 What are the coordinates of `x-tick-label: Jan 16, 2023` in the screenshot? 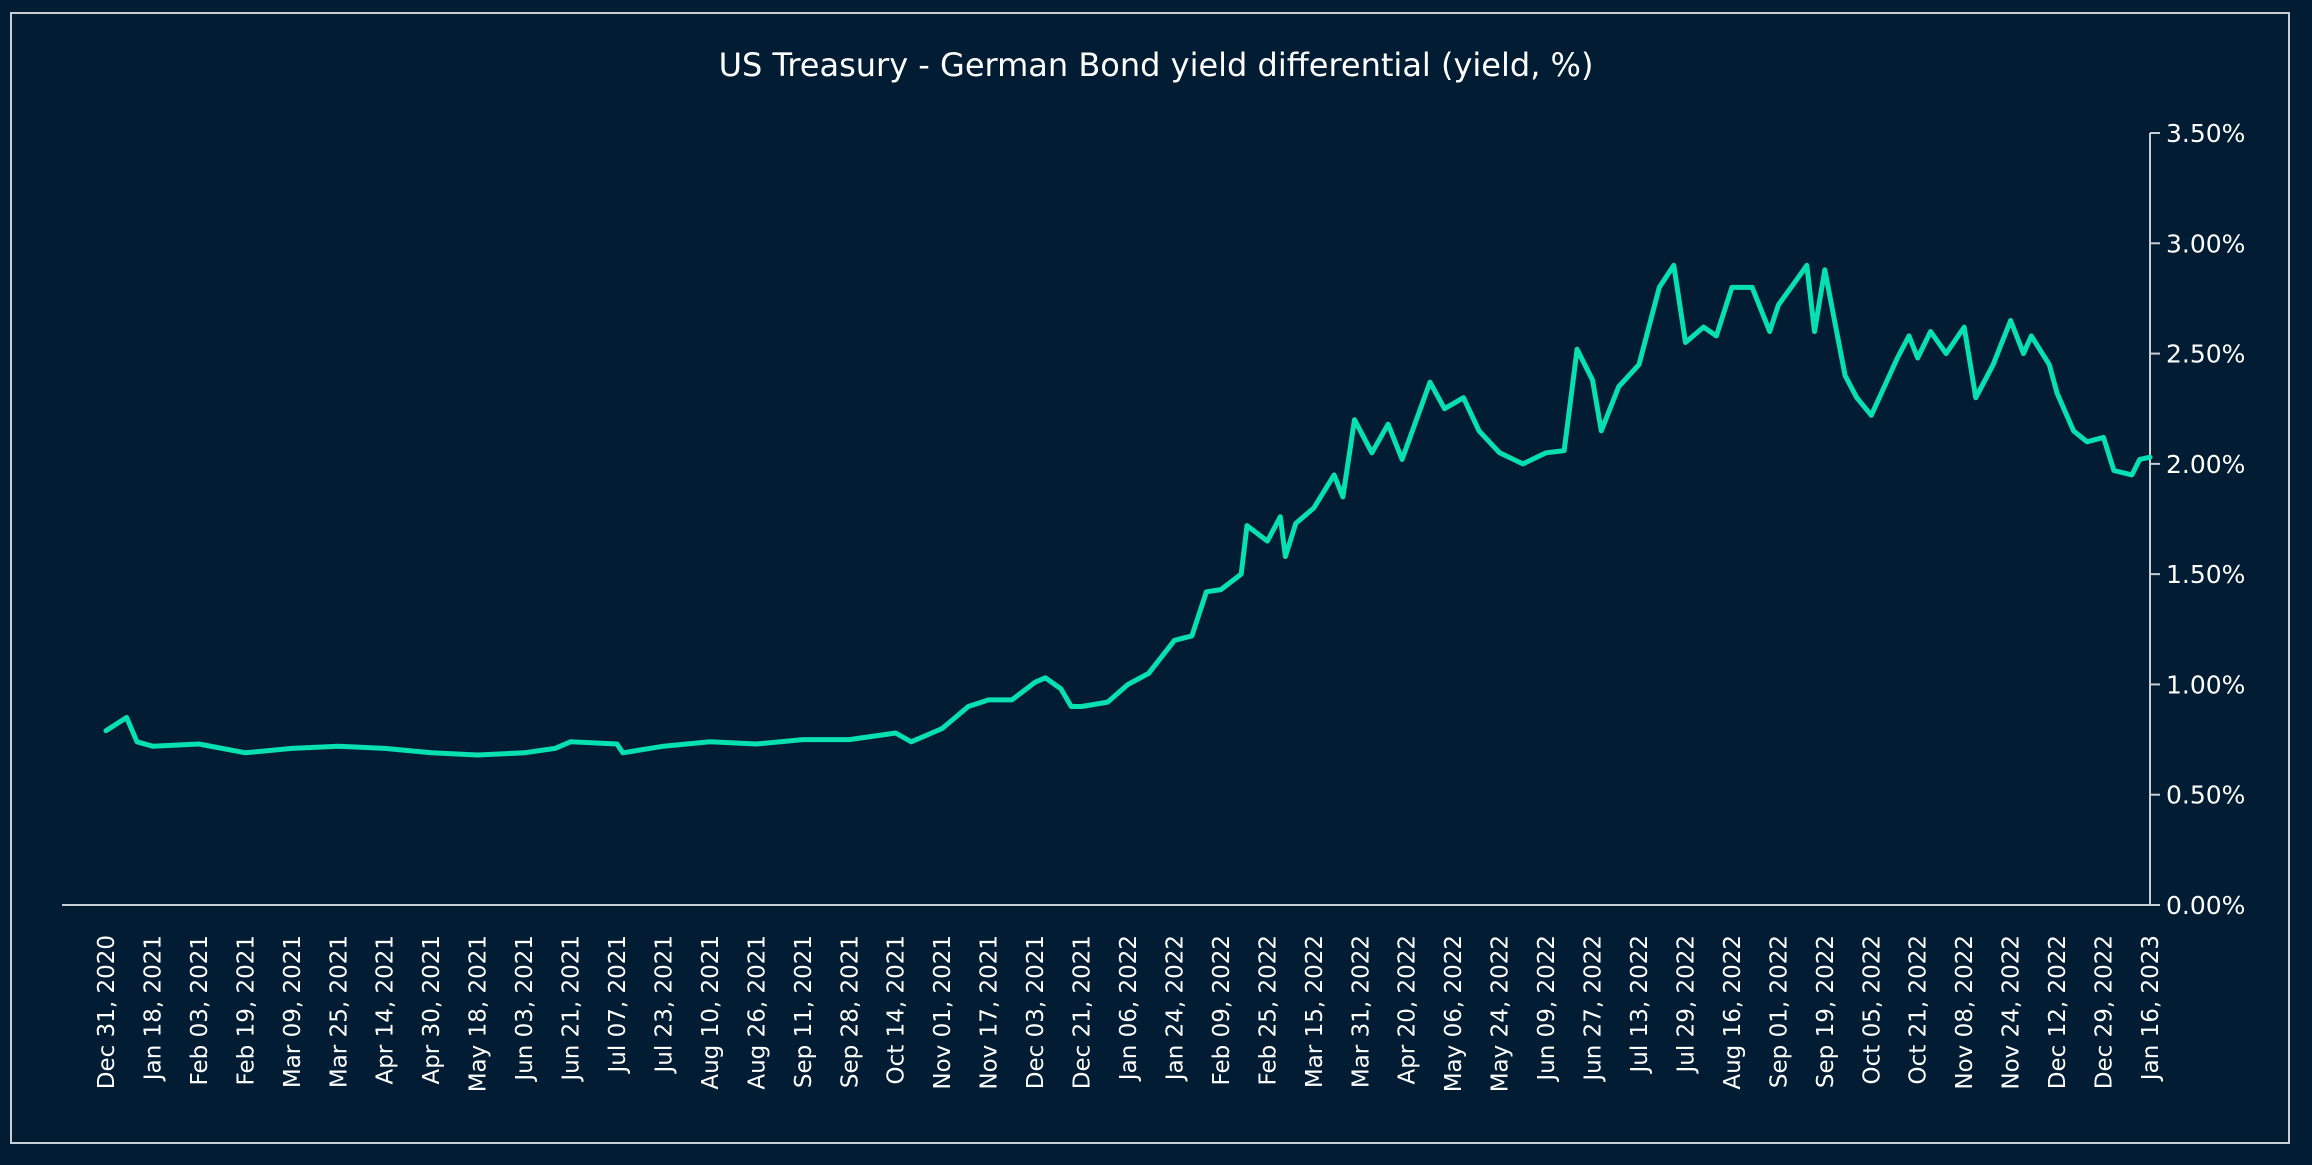 It's located at (2151, 1008).